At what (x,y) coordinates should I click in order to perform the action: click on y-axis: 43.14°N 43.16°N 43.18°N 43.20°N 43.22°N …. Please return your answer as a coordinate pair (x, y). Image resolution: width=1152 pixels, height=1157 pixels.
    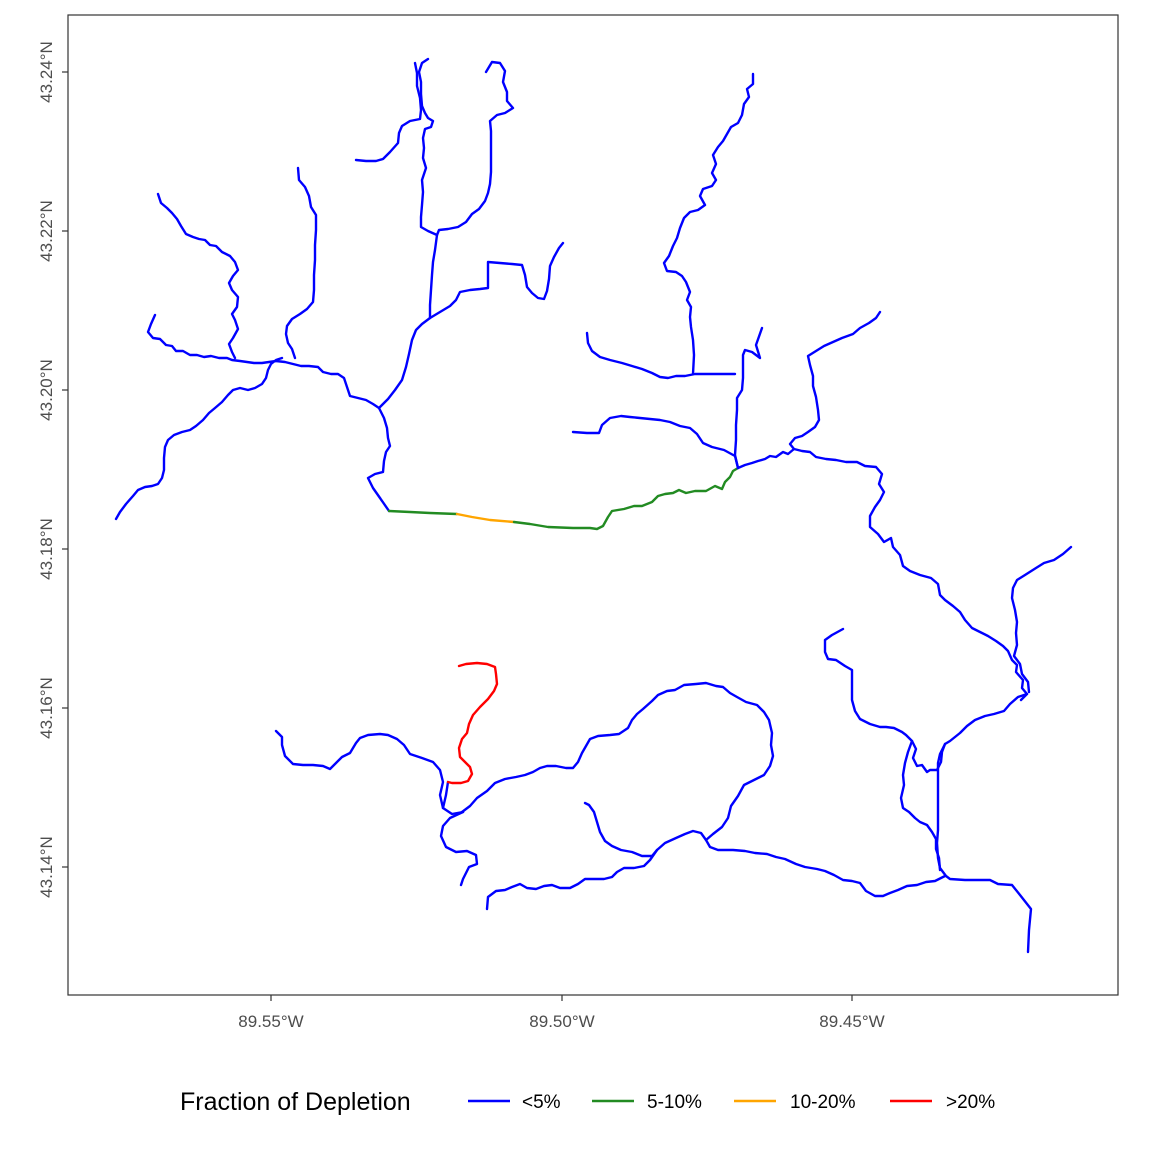
    Looking at the image, I should click on (52, 469).